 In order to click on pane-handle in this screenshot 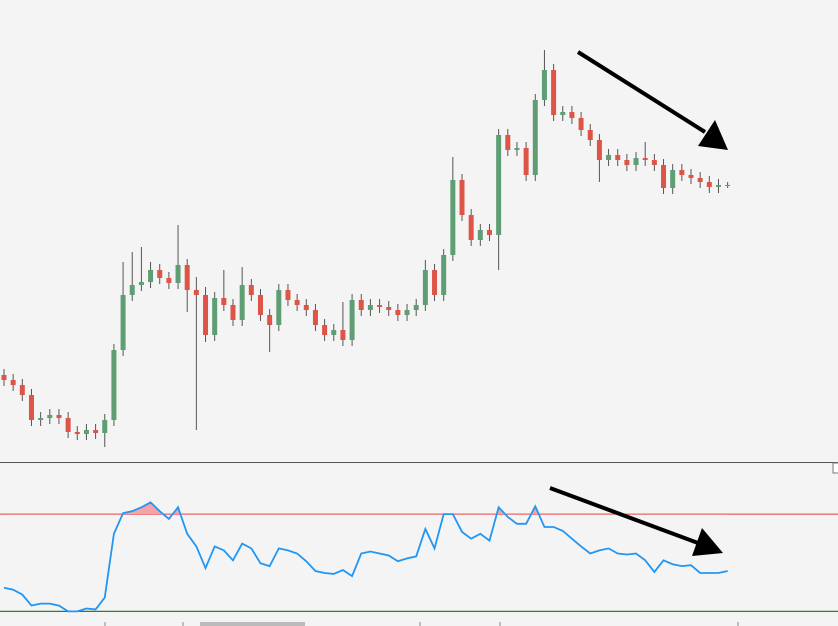, I will do `click(835, 468)`.